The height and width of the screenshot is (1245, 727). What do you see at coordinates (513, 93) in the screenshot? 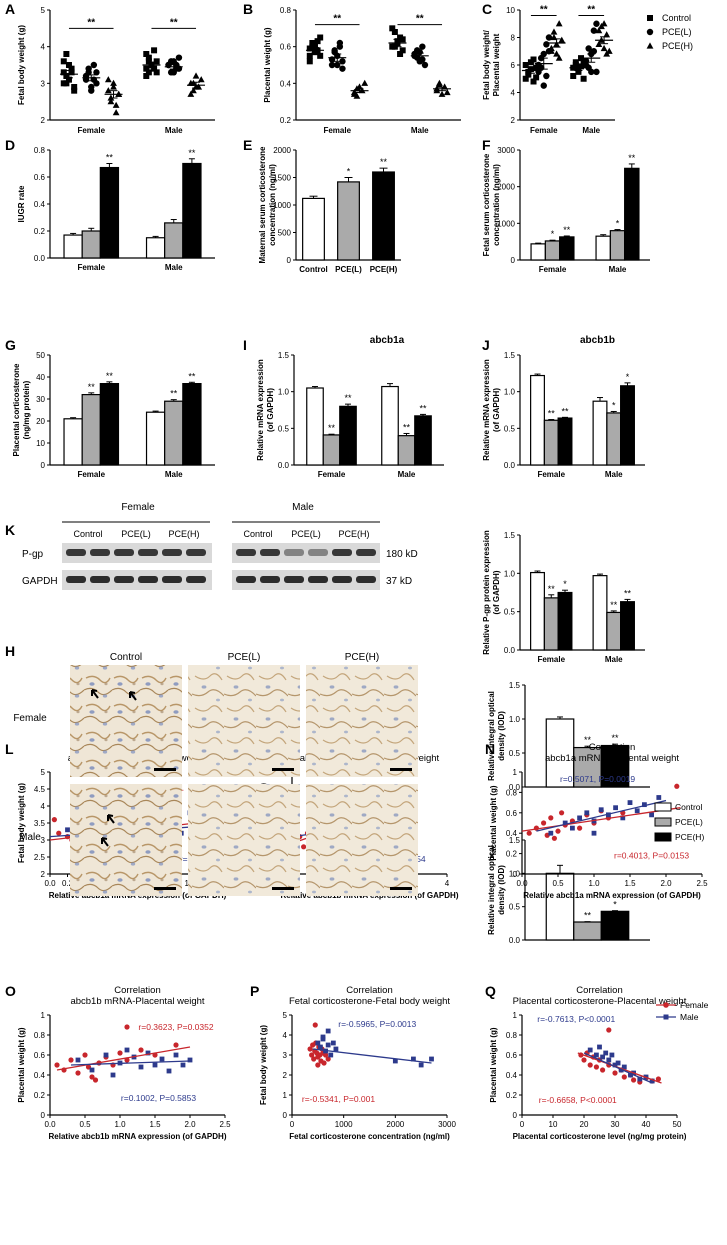
I see `y-tick-label: 4` at bounding box center [513, 93].